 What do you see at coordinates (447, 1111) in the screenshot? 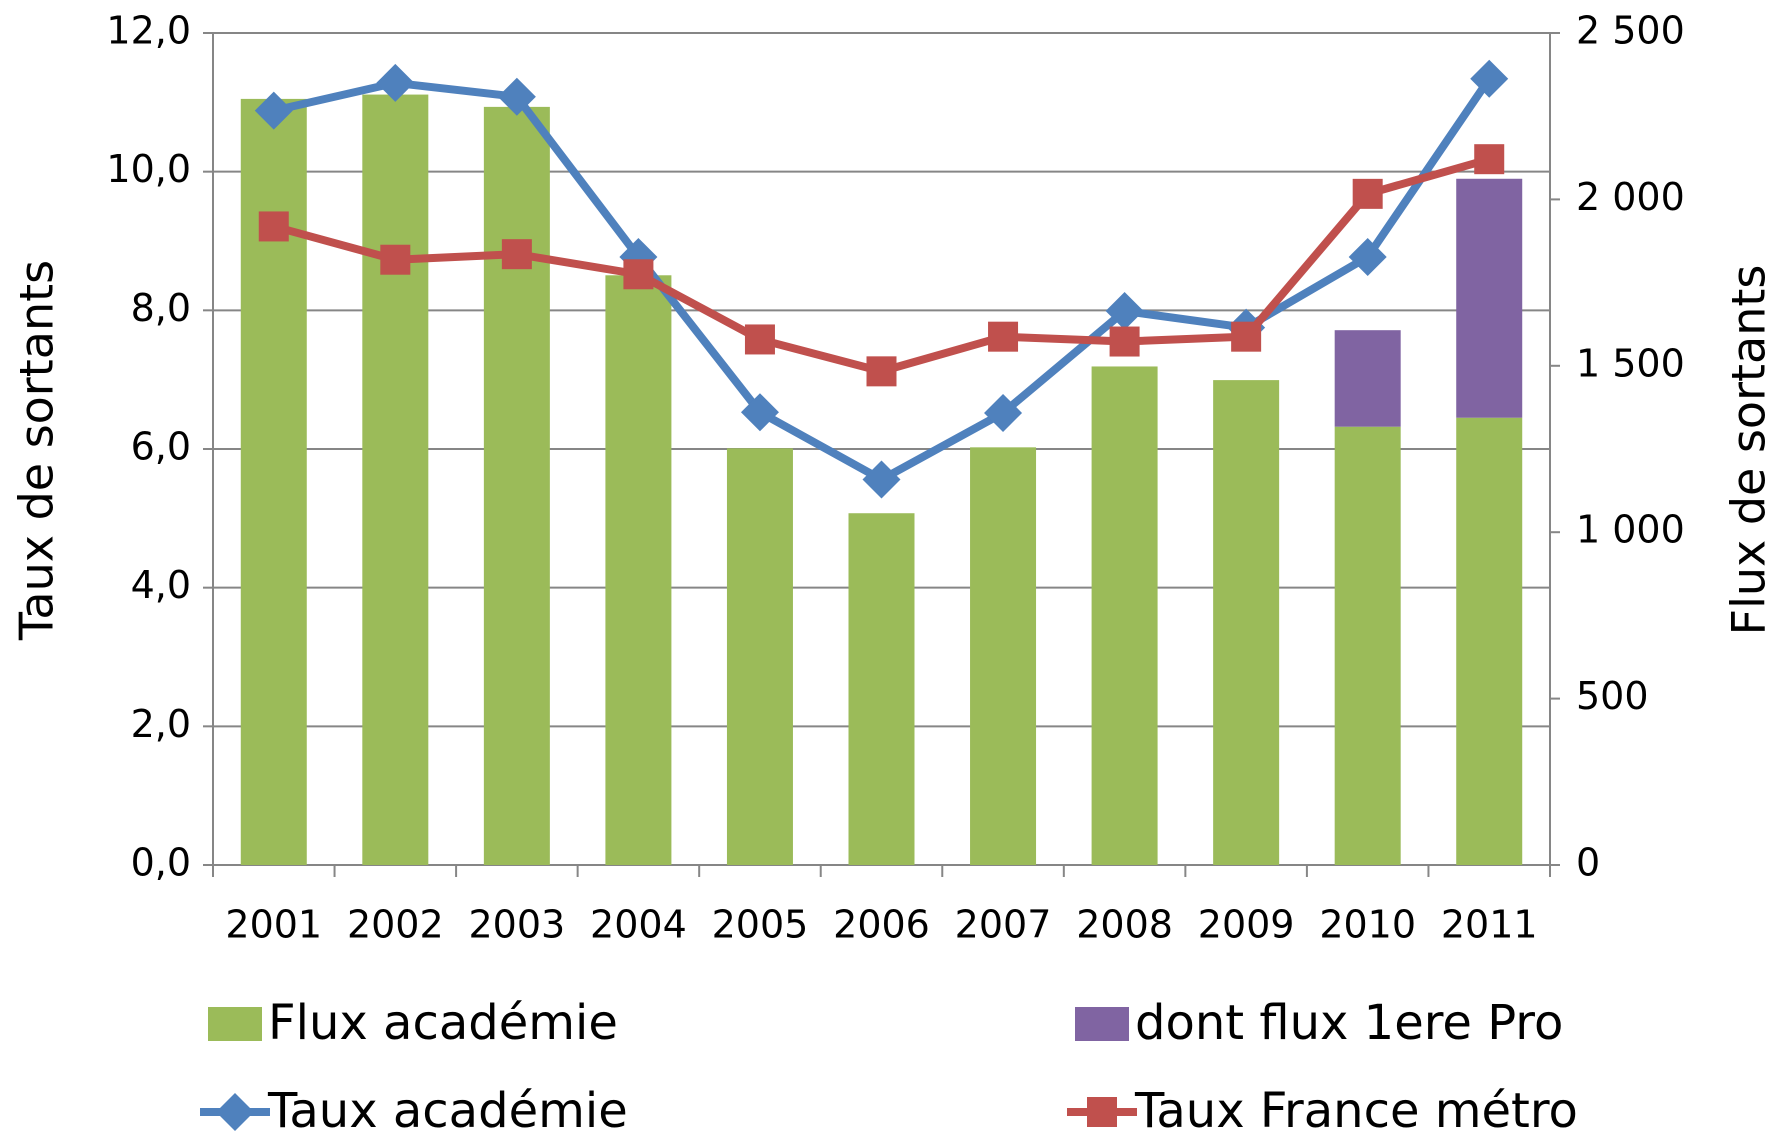
I see `legend-label: Taux académie` at bounding box center [447, 1111].